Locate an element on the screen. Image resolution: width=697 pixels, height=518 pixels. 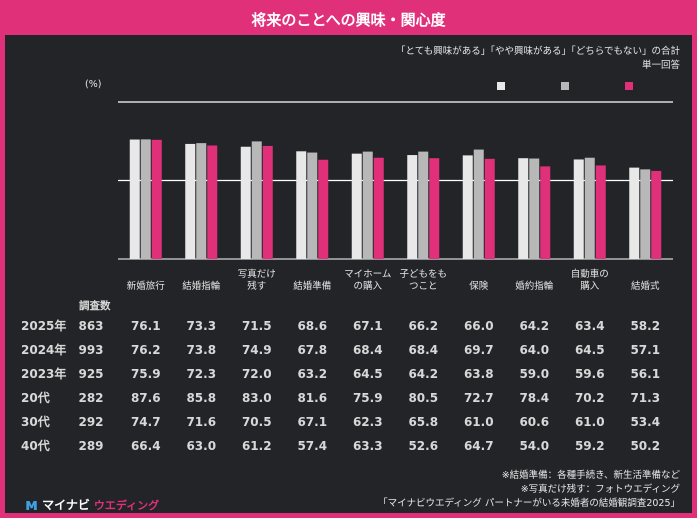
table-cell: 59.0 is located at coordinates (534, 374).